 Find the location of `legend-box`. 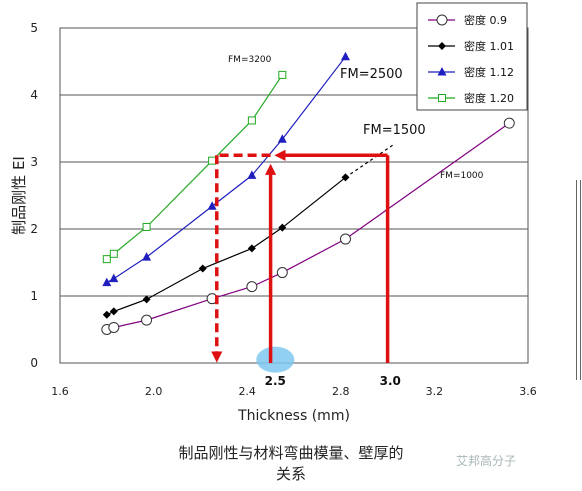

legend-box is located at coordinates (472, 56).